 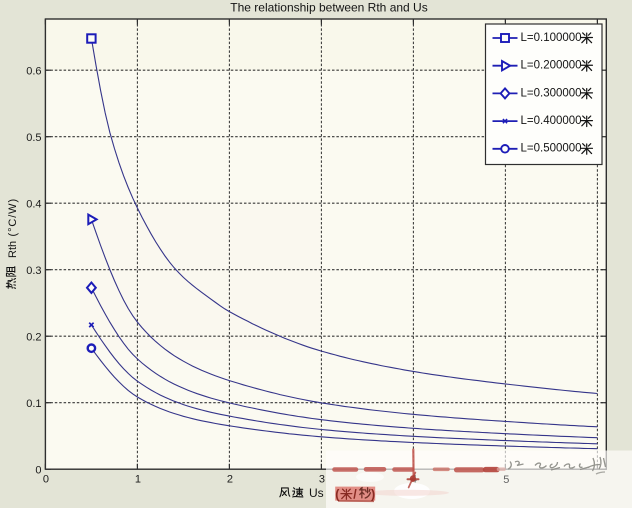 What do you see at coordinates (551, 66) in the screenshot?
I see `svg-text: L=0.200000` at bounding box center [551, 66].